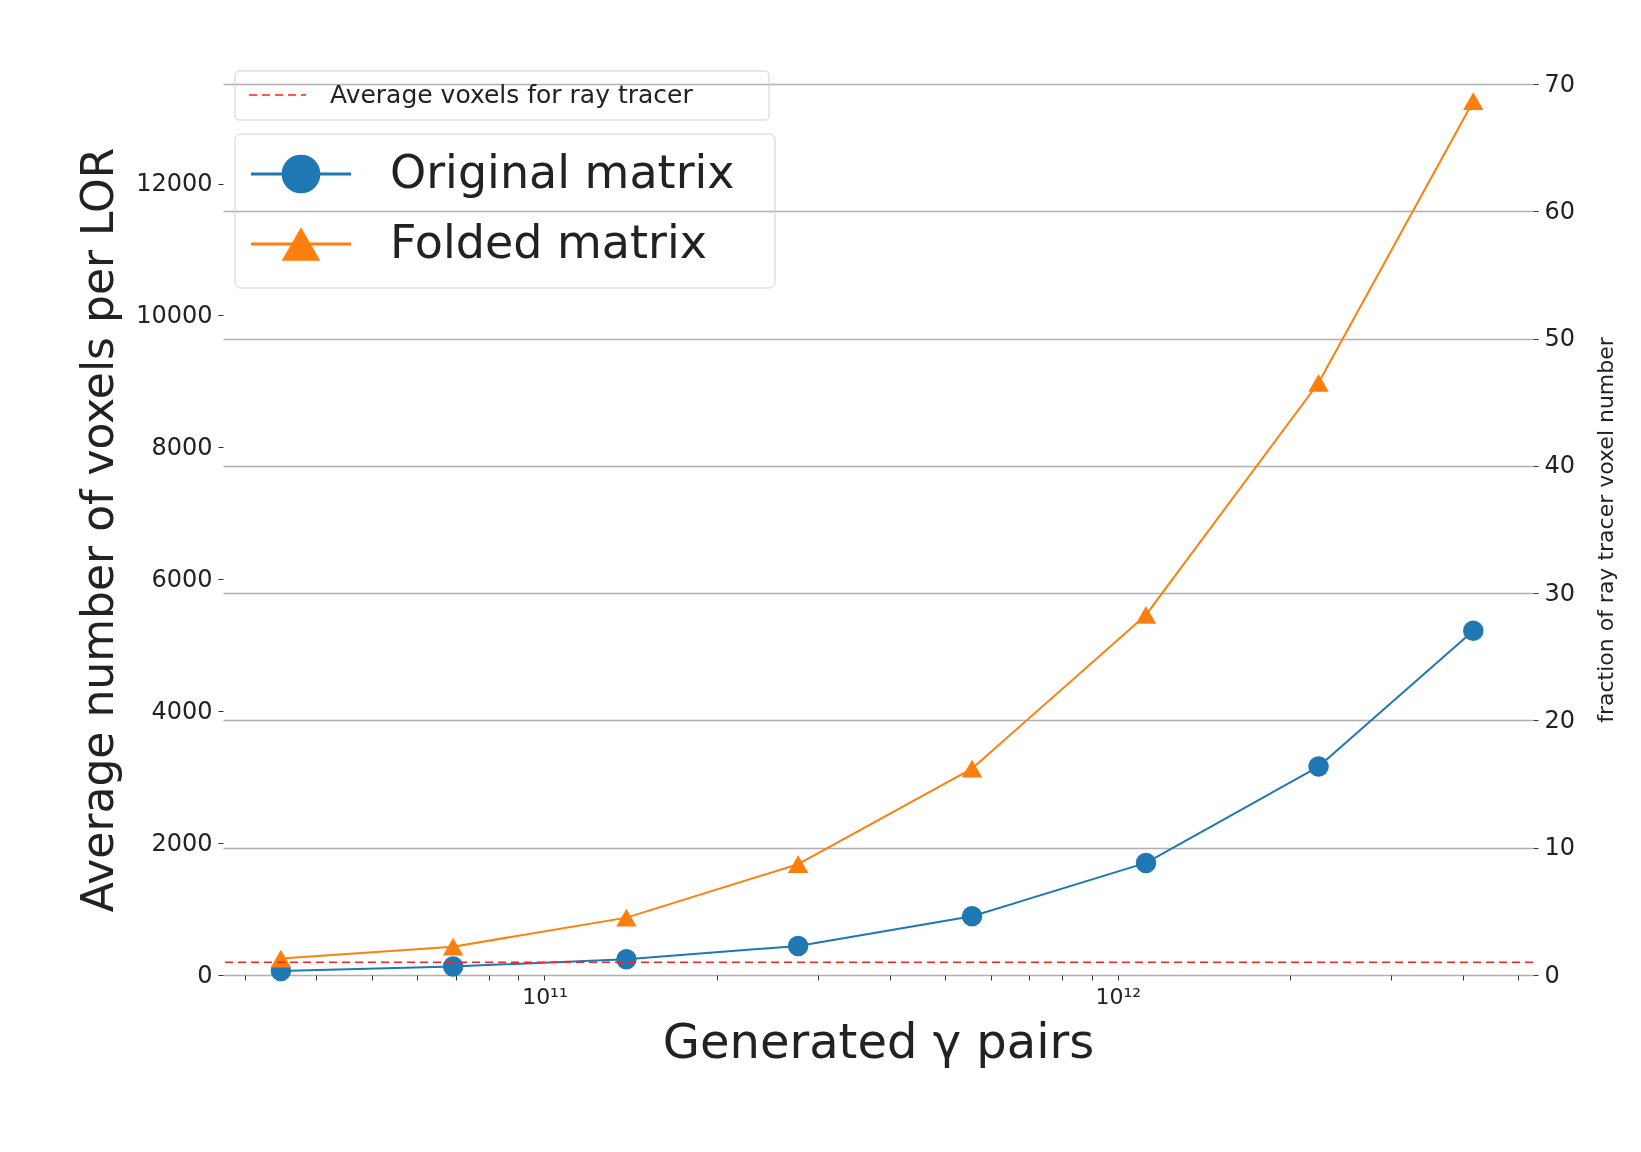  What do you see at coordinates (545, 996) in the screenshot?
I see `x-tick-label: 10¹¹` at bounding box center [545, 996].